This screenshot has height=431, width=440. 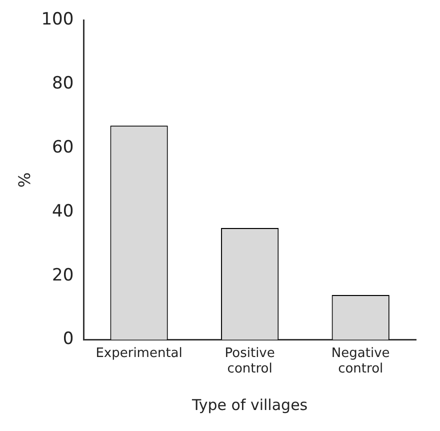 What do you see at coordinates (63, 147) in the screenshot?
I see `y-tick-label: 60` at bounding box center [63, 147].